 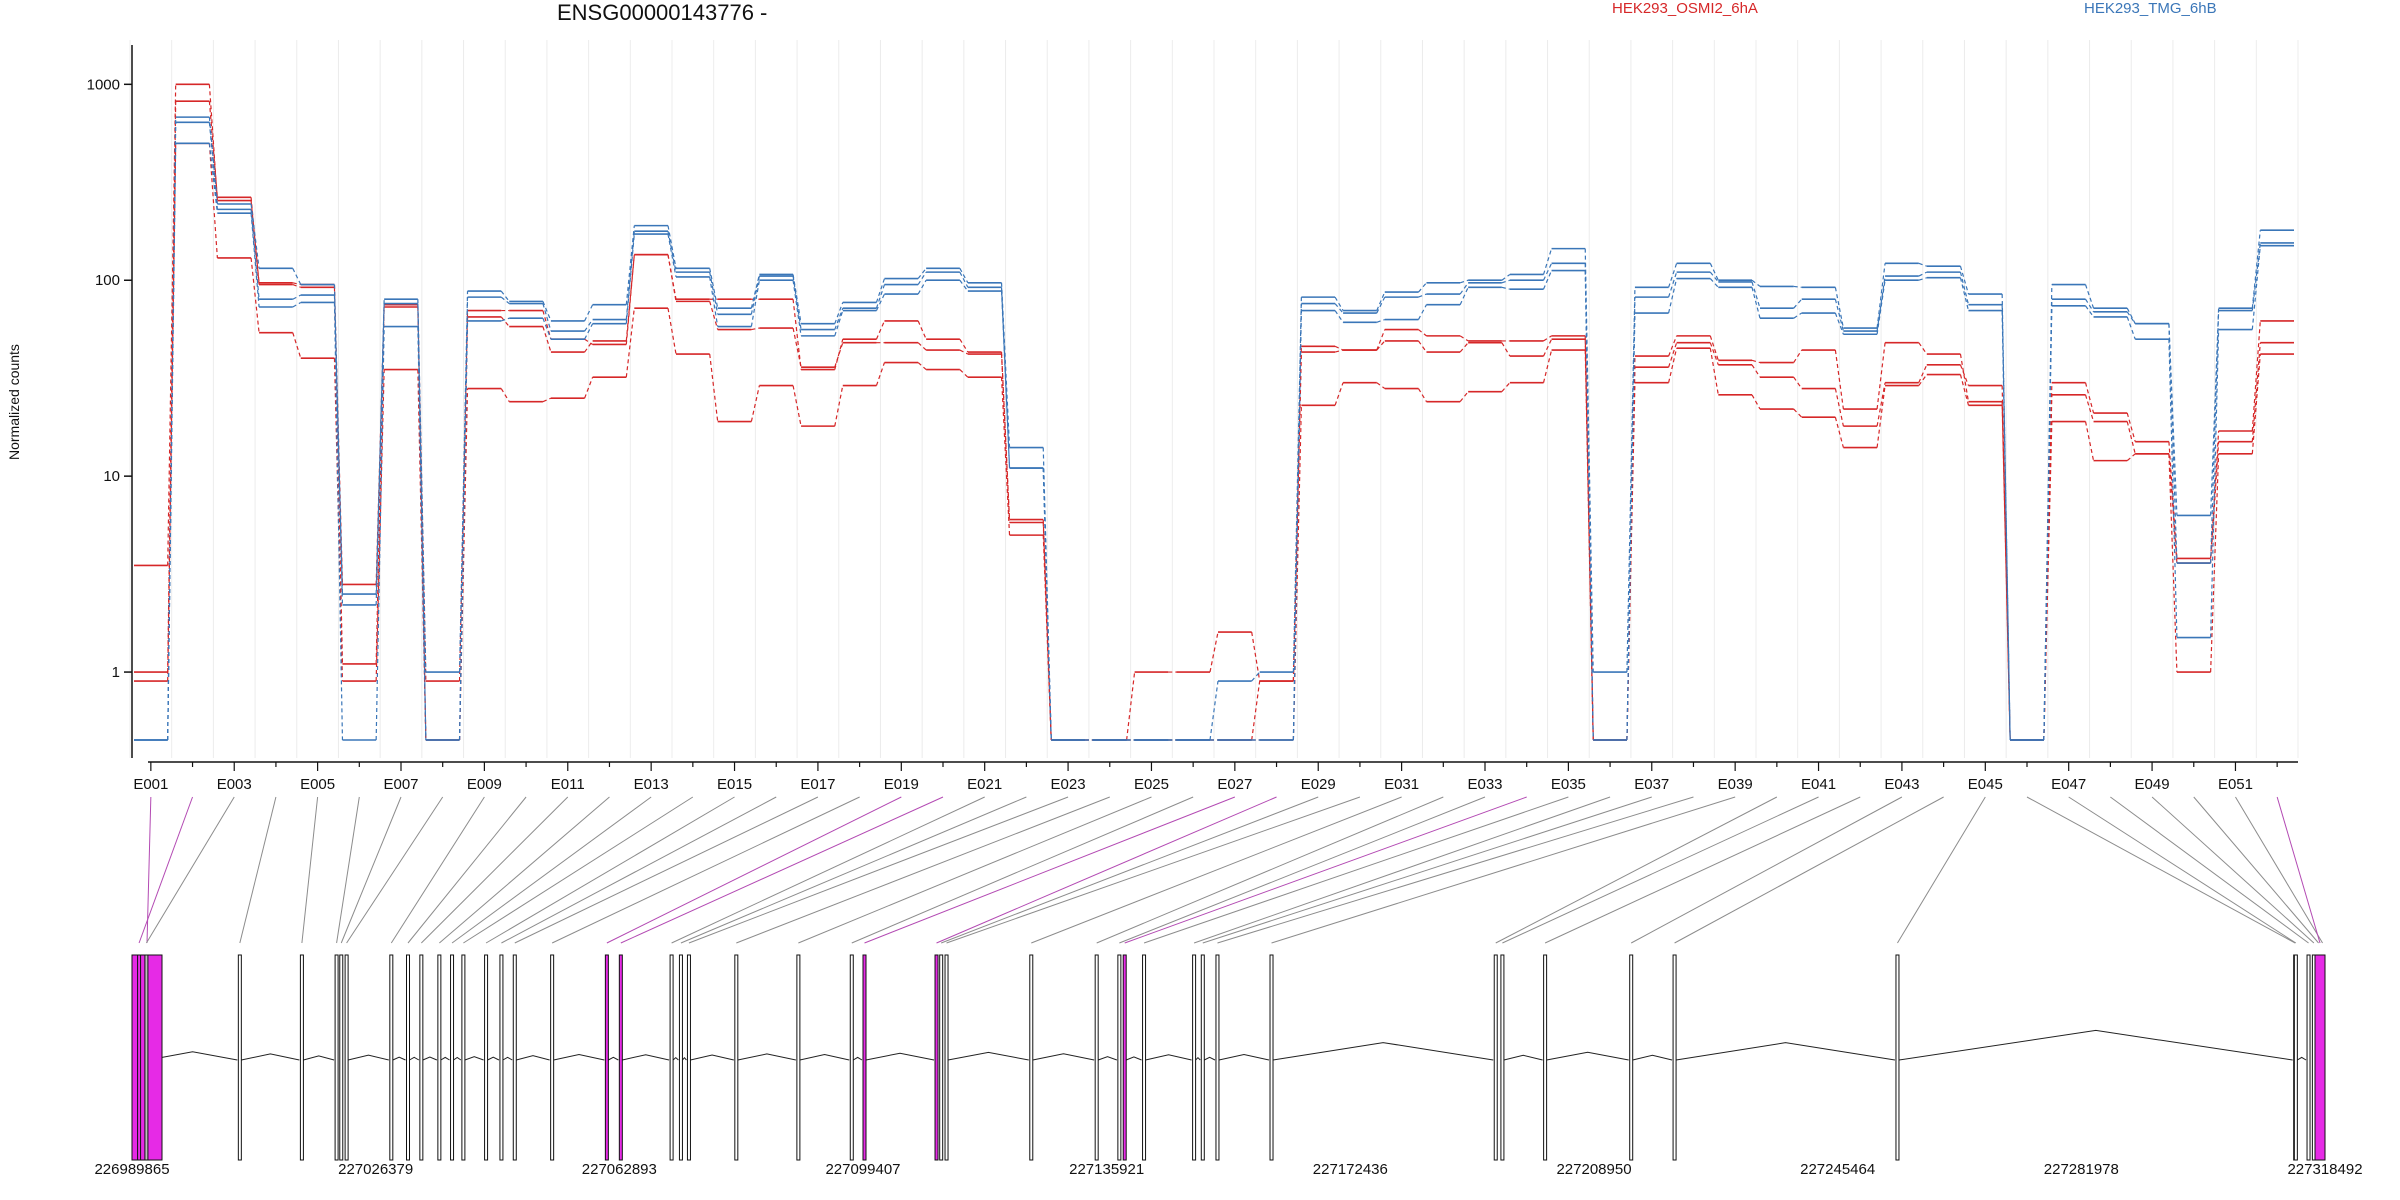 What do you see at coordinates (651, 784) in the screenshot?
I see `x-tick-label: E013` at bounding box center [651, 784].